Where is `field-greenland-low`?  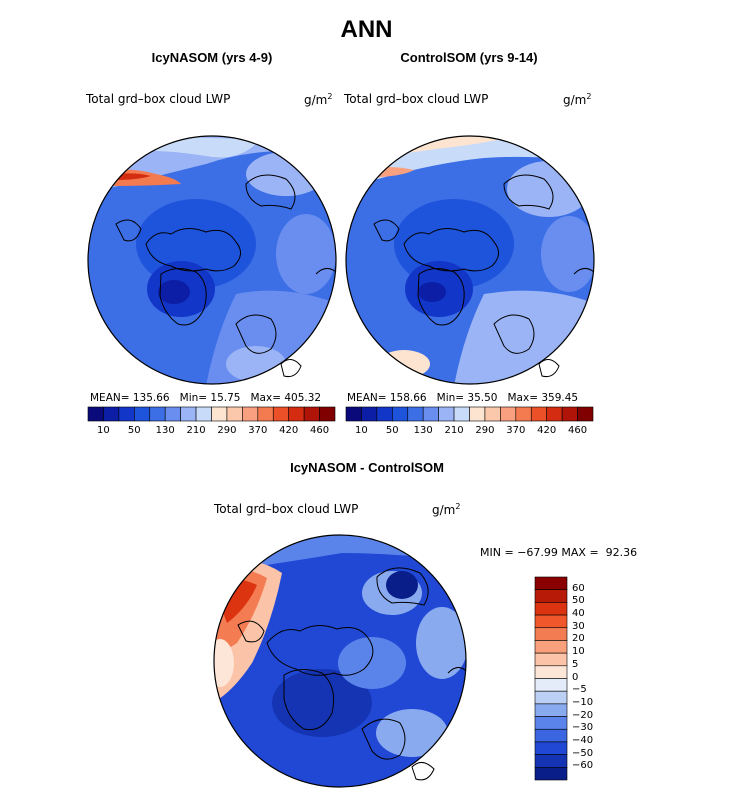
field-greenland-low is located at coordinates (322, 703).